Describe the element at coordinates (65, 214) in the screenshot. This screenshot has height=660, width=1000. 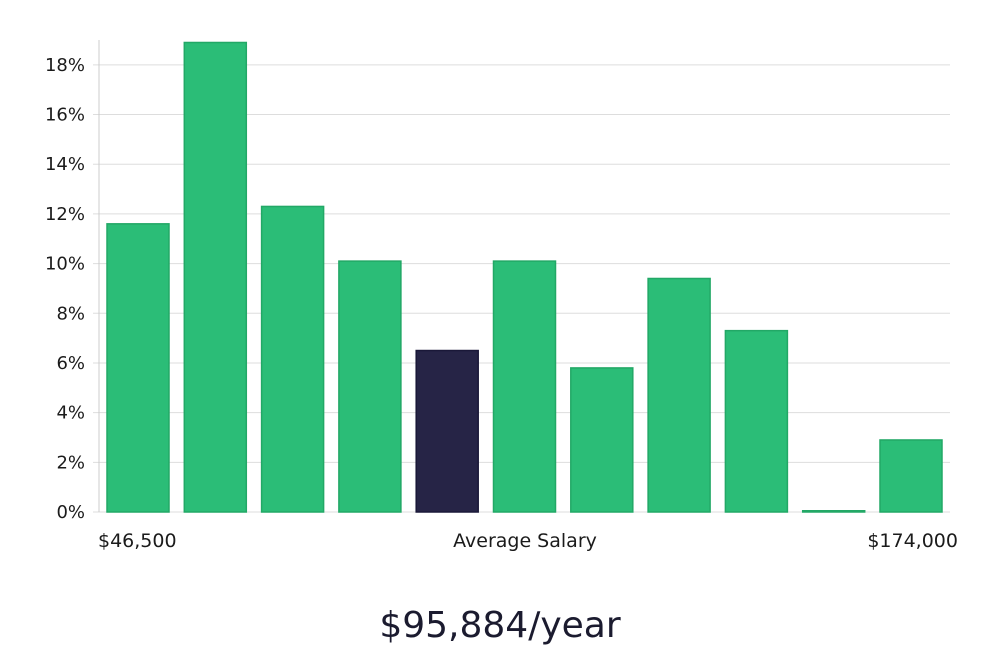
I see `y-tick-label: 12%` at that location.